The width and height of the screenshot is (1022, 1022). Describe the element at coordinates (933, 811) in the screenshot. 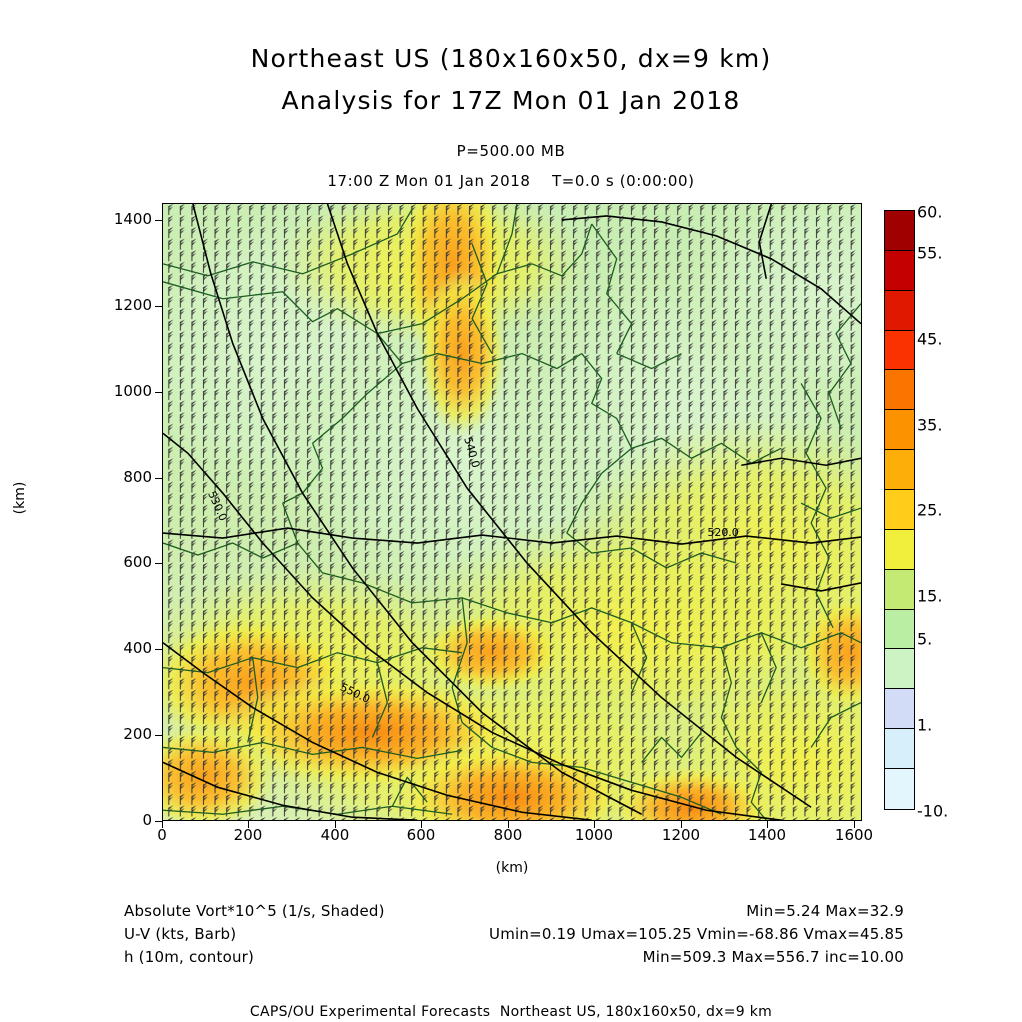

I see `colorbar-tick-label: -10.` at that location.